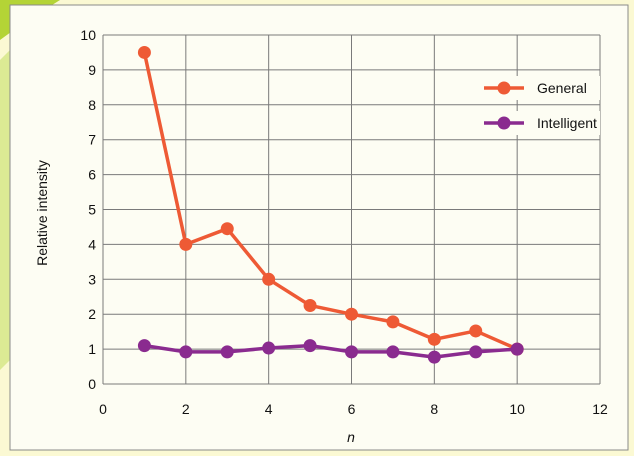  I want to click on y-tick-label: 6, so click(92, 175).